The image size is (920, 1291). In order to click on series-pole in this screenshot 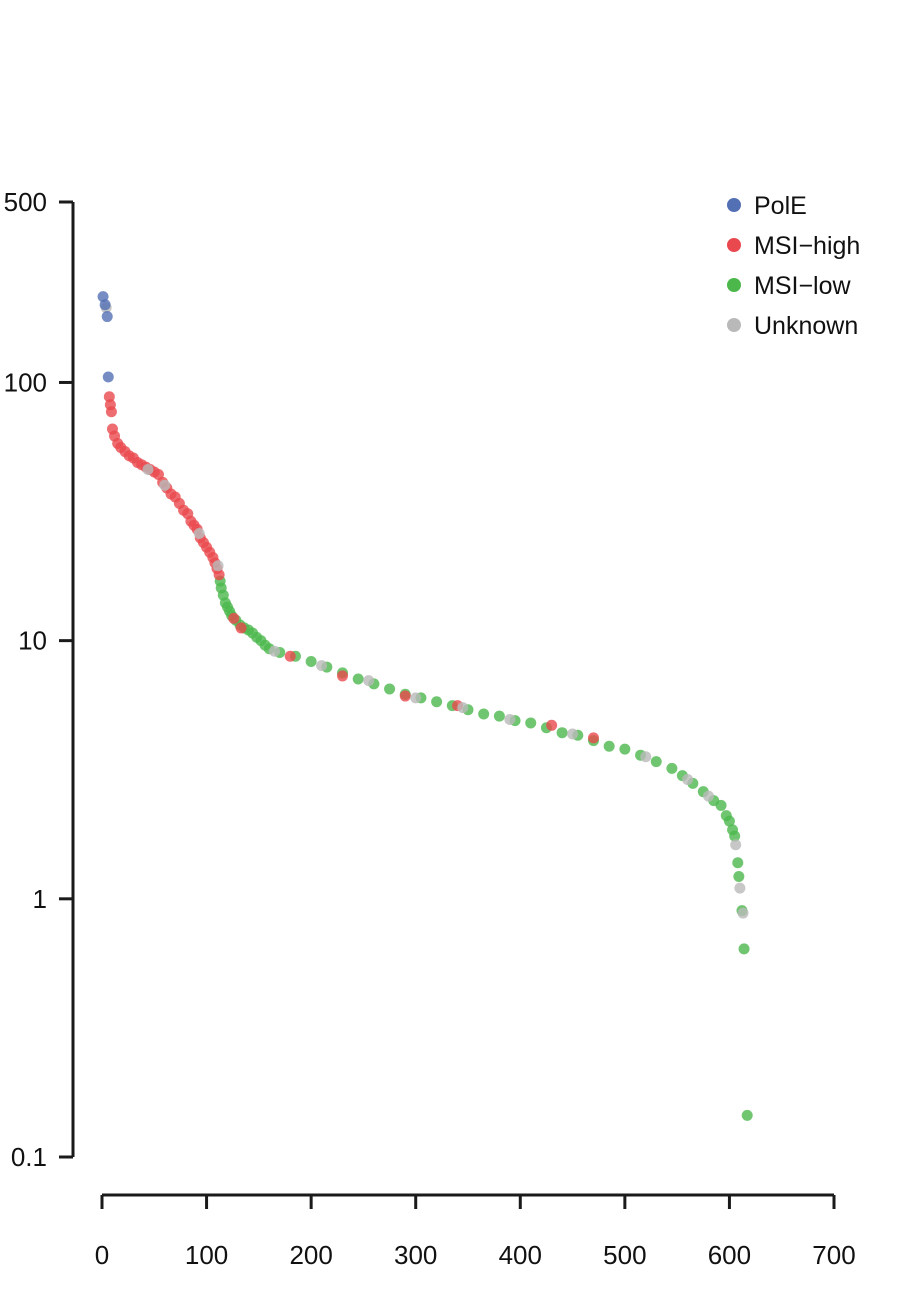, I will do `click(105, 337)`.